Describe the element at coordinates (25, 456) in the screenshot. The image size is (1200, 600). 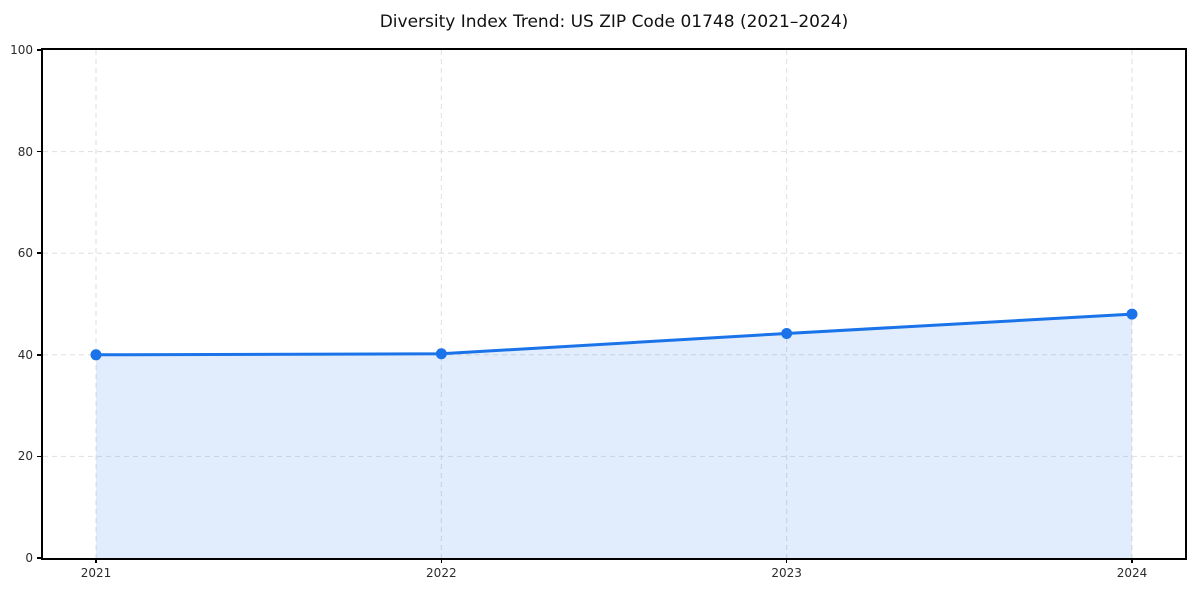
I see `y-axis-tick-label: 20` at that location.